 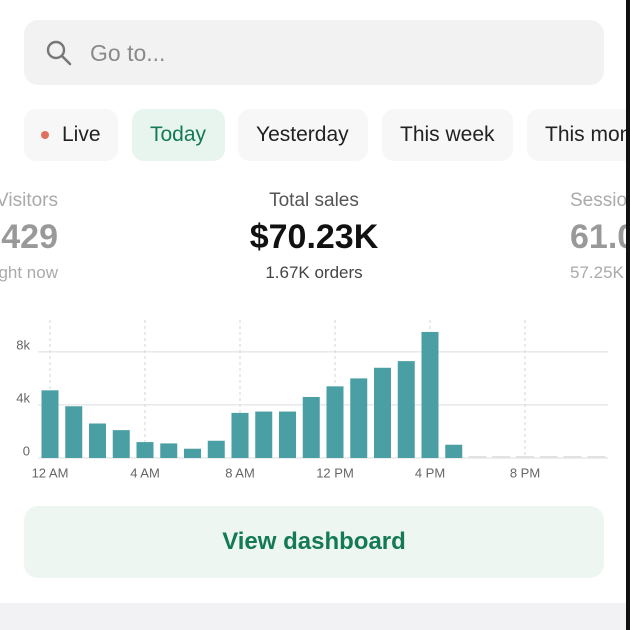 I want to click on tab-label: This week, so click(x=447, y=134).